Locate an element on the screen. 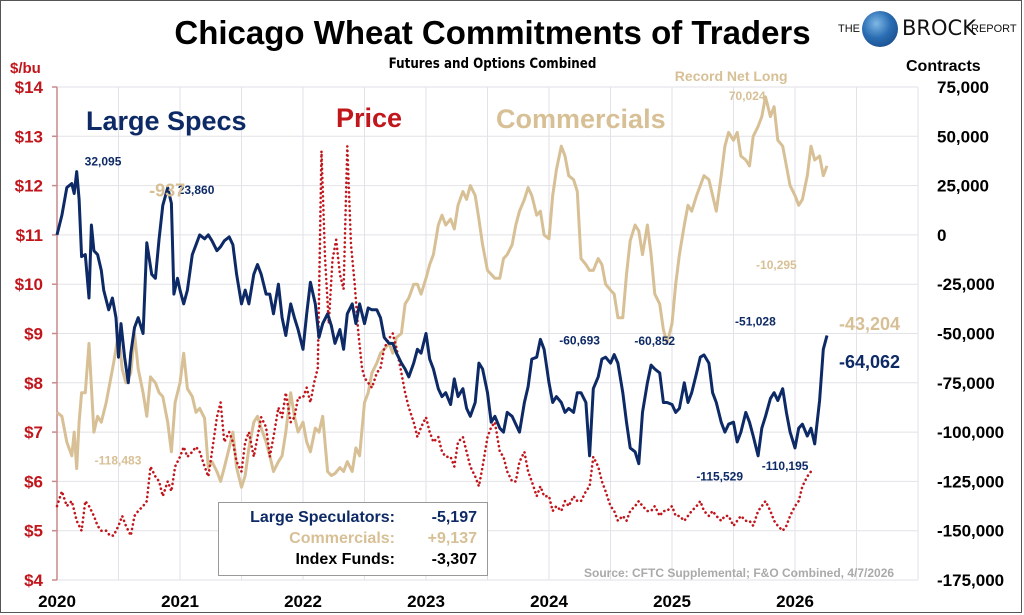  x-tick-label: 2024 is located at coordinates (549, 601).